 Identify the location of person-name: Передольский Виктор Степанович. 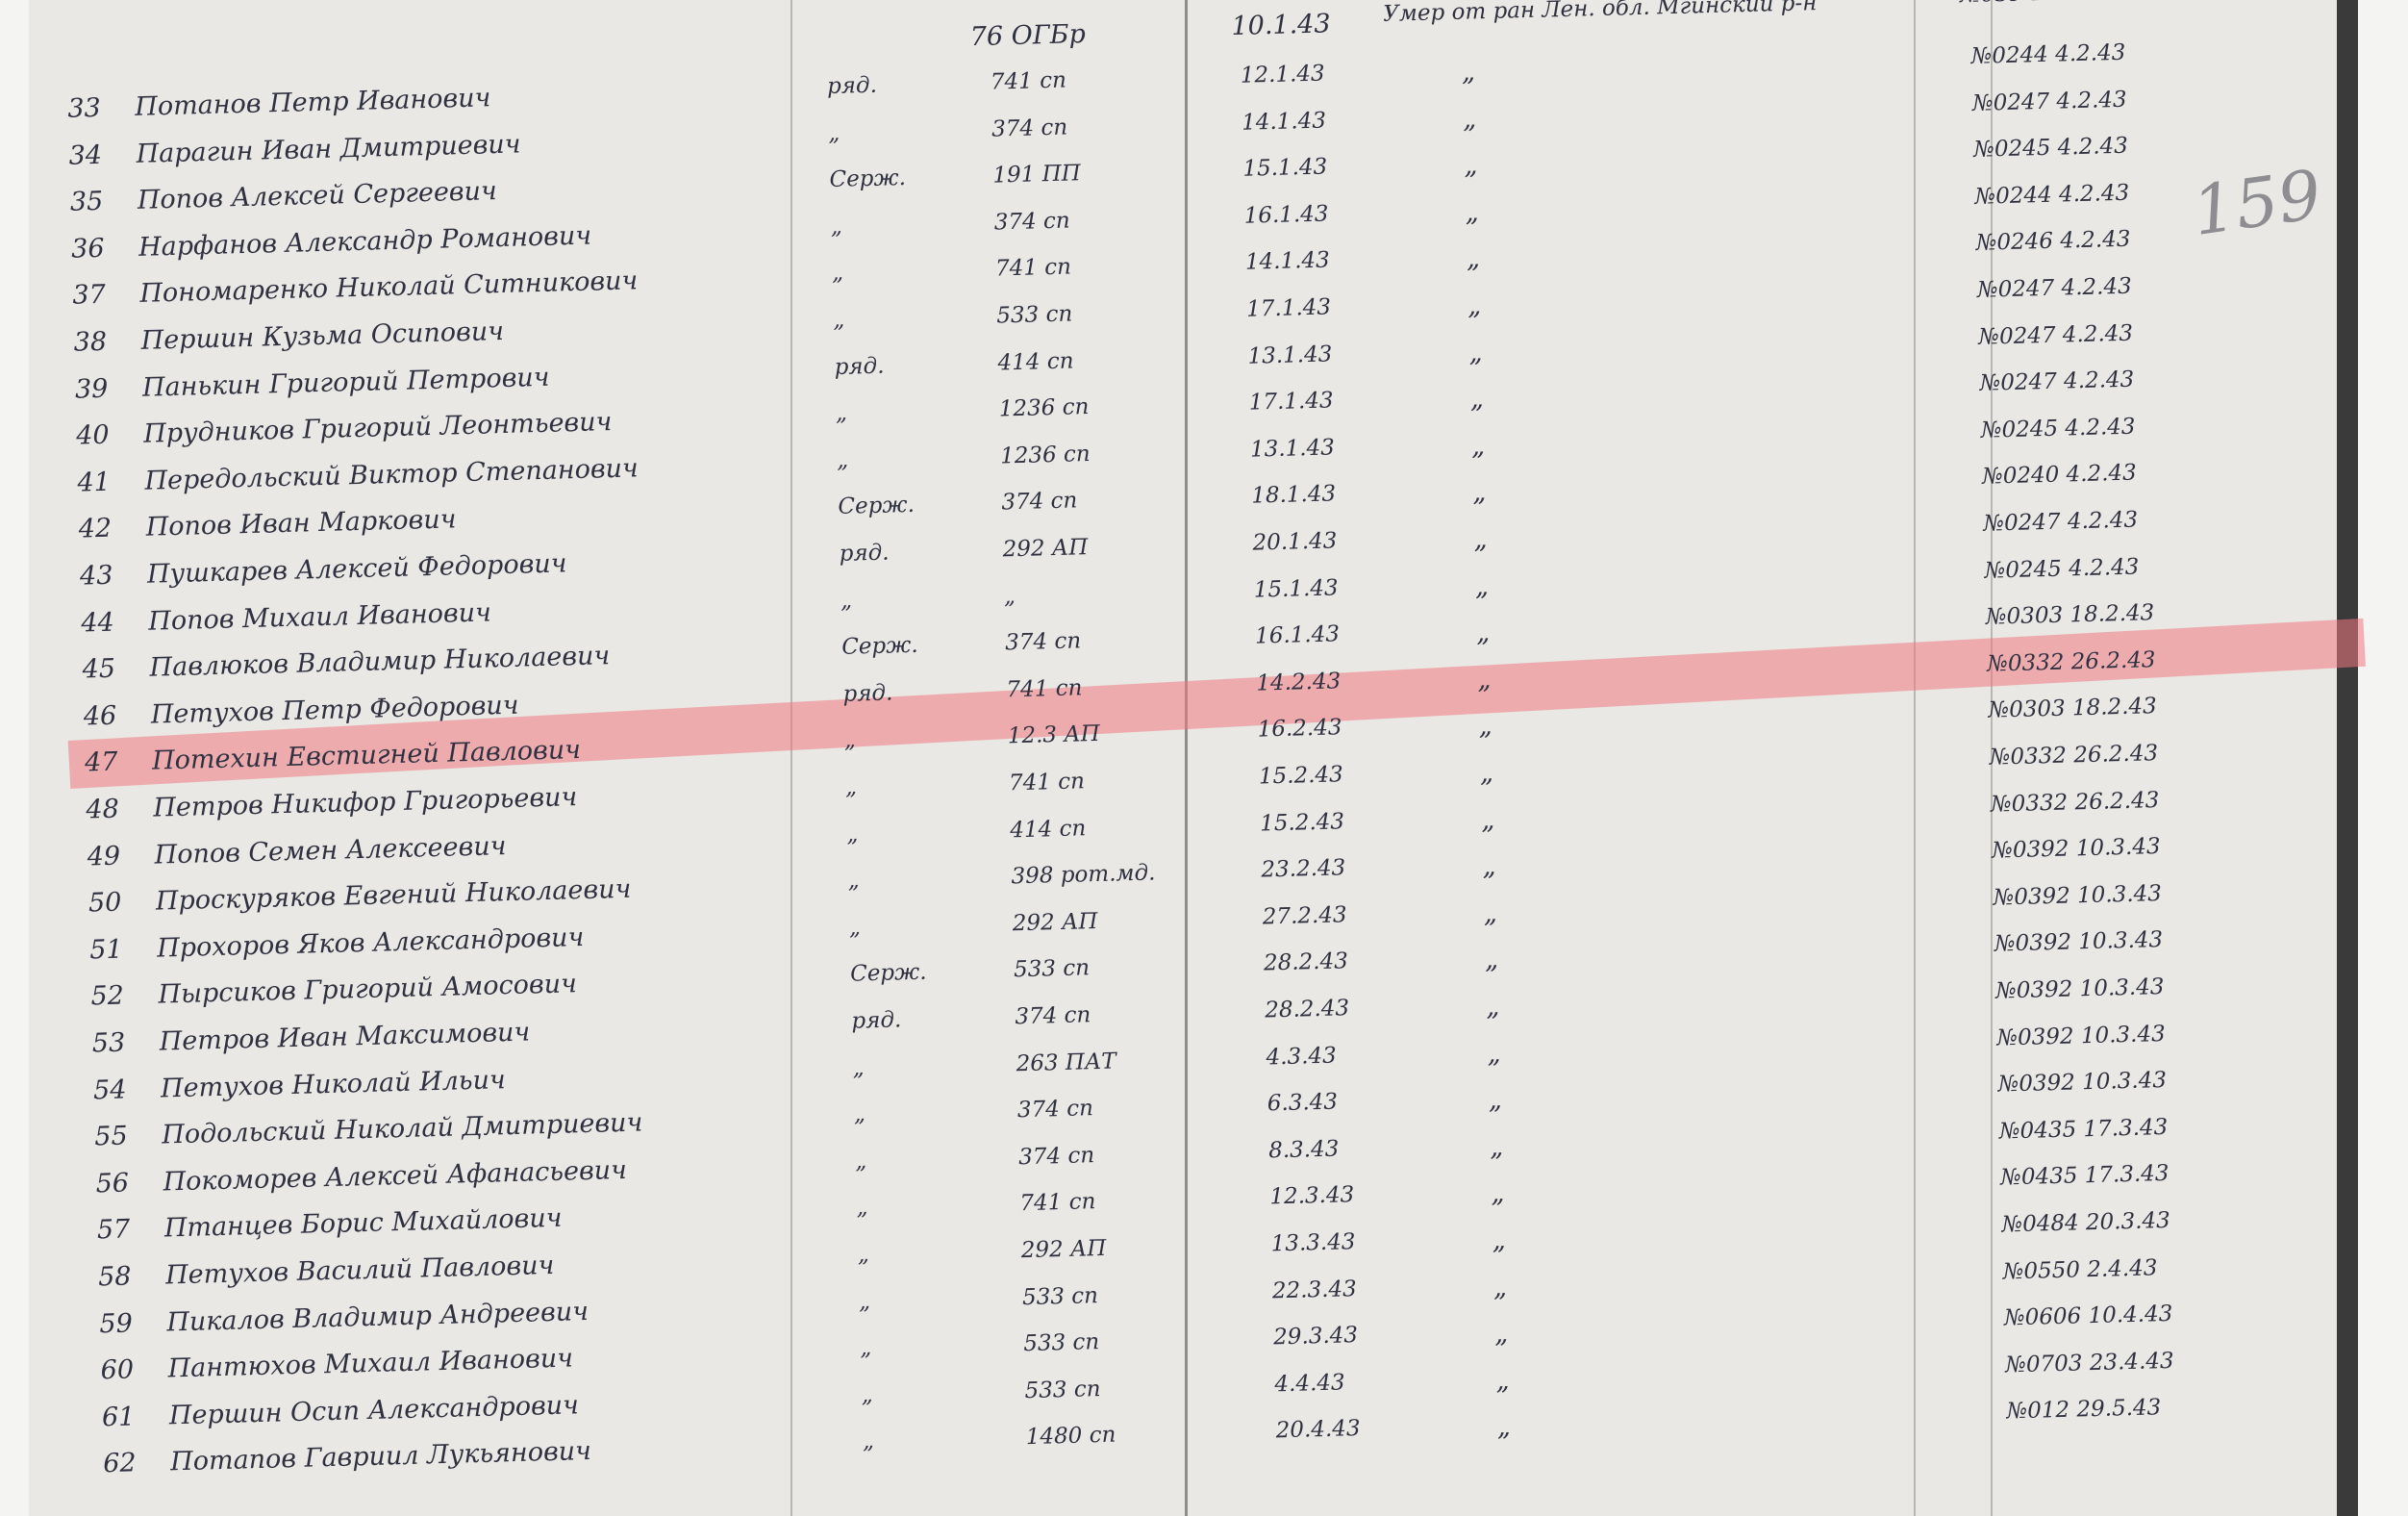
(392, 474).